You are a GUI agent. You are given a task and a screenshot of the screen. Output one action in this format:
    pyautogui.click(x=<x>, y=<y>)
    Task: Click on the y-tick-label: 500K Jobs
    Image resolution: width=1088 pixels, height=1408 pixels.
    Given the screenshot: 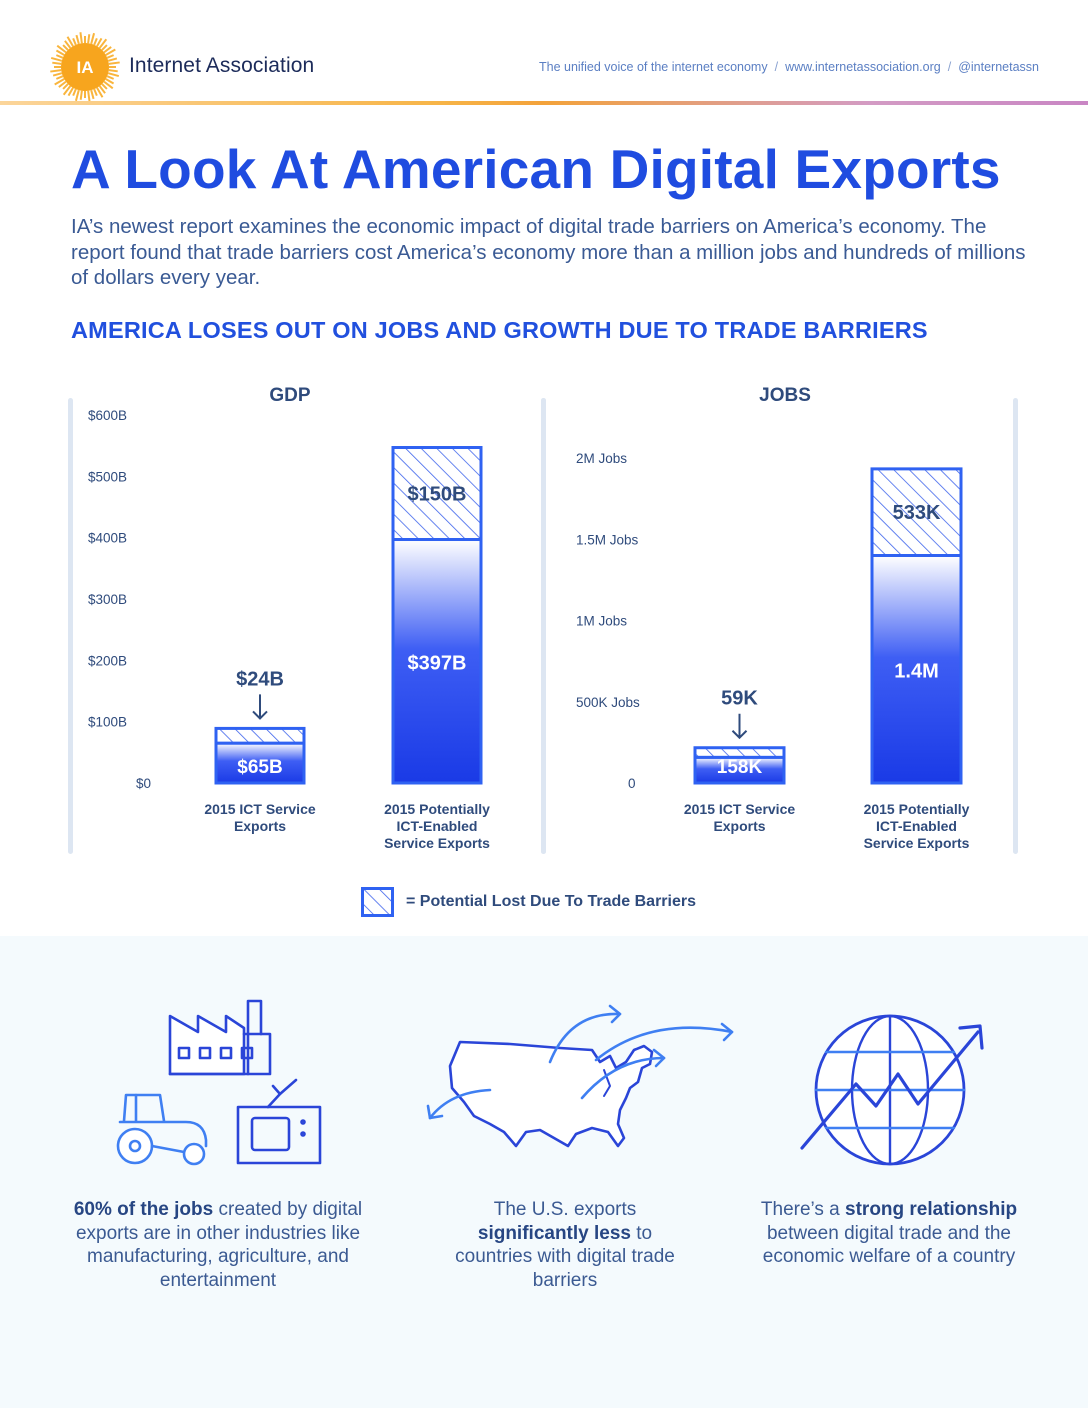 What is the action you would take?
    pyautogui.click(x=608, y=702)
    